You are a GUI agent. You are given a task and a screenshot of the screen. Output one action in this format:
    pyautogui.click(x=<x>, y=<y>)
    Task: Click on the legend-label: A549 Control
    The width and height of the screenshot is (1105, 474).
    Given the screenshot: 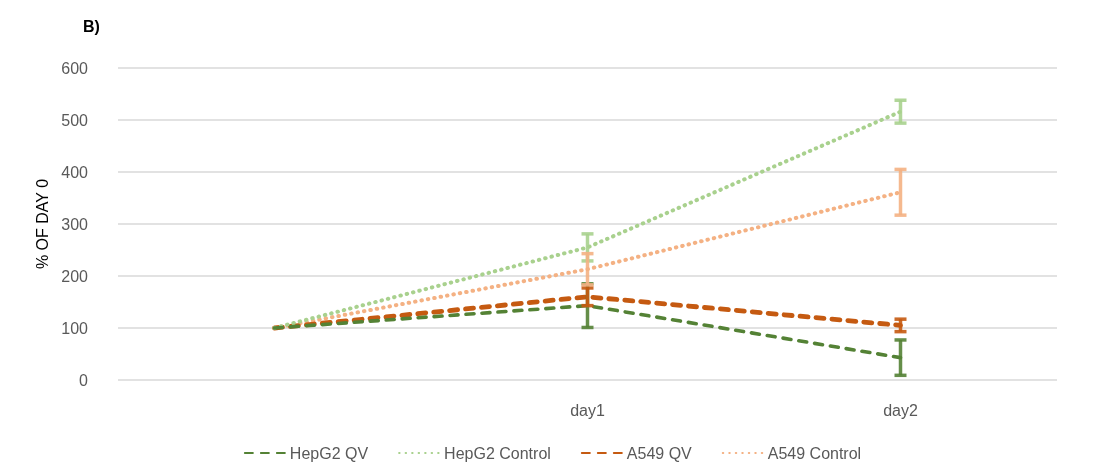 What is the action you would take?
    pyautogui.click(x=814, y=453)
    